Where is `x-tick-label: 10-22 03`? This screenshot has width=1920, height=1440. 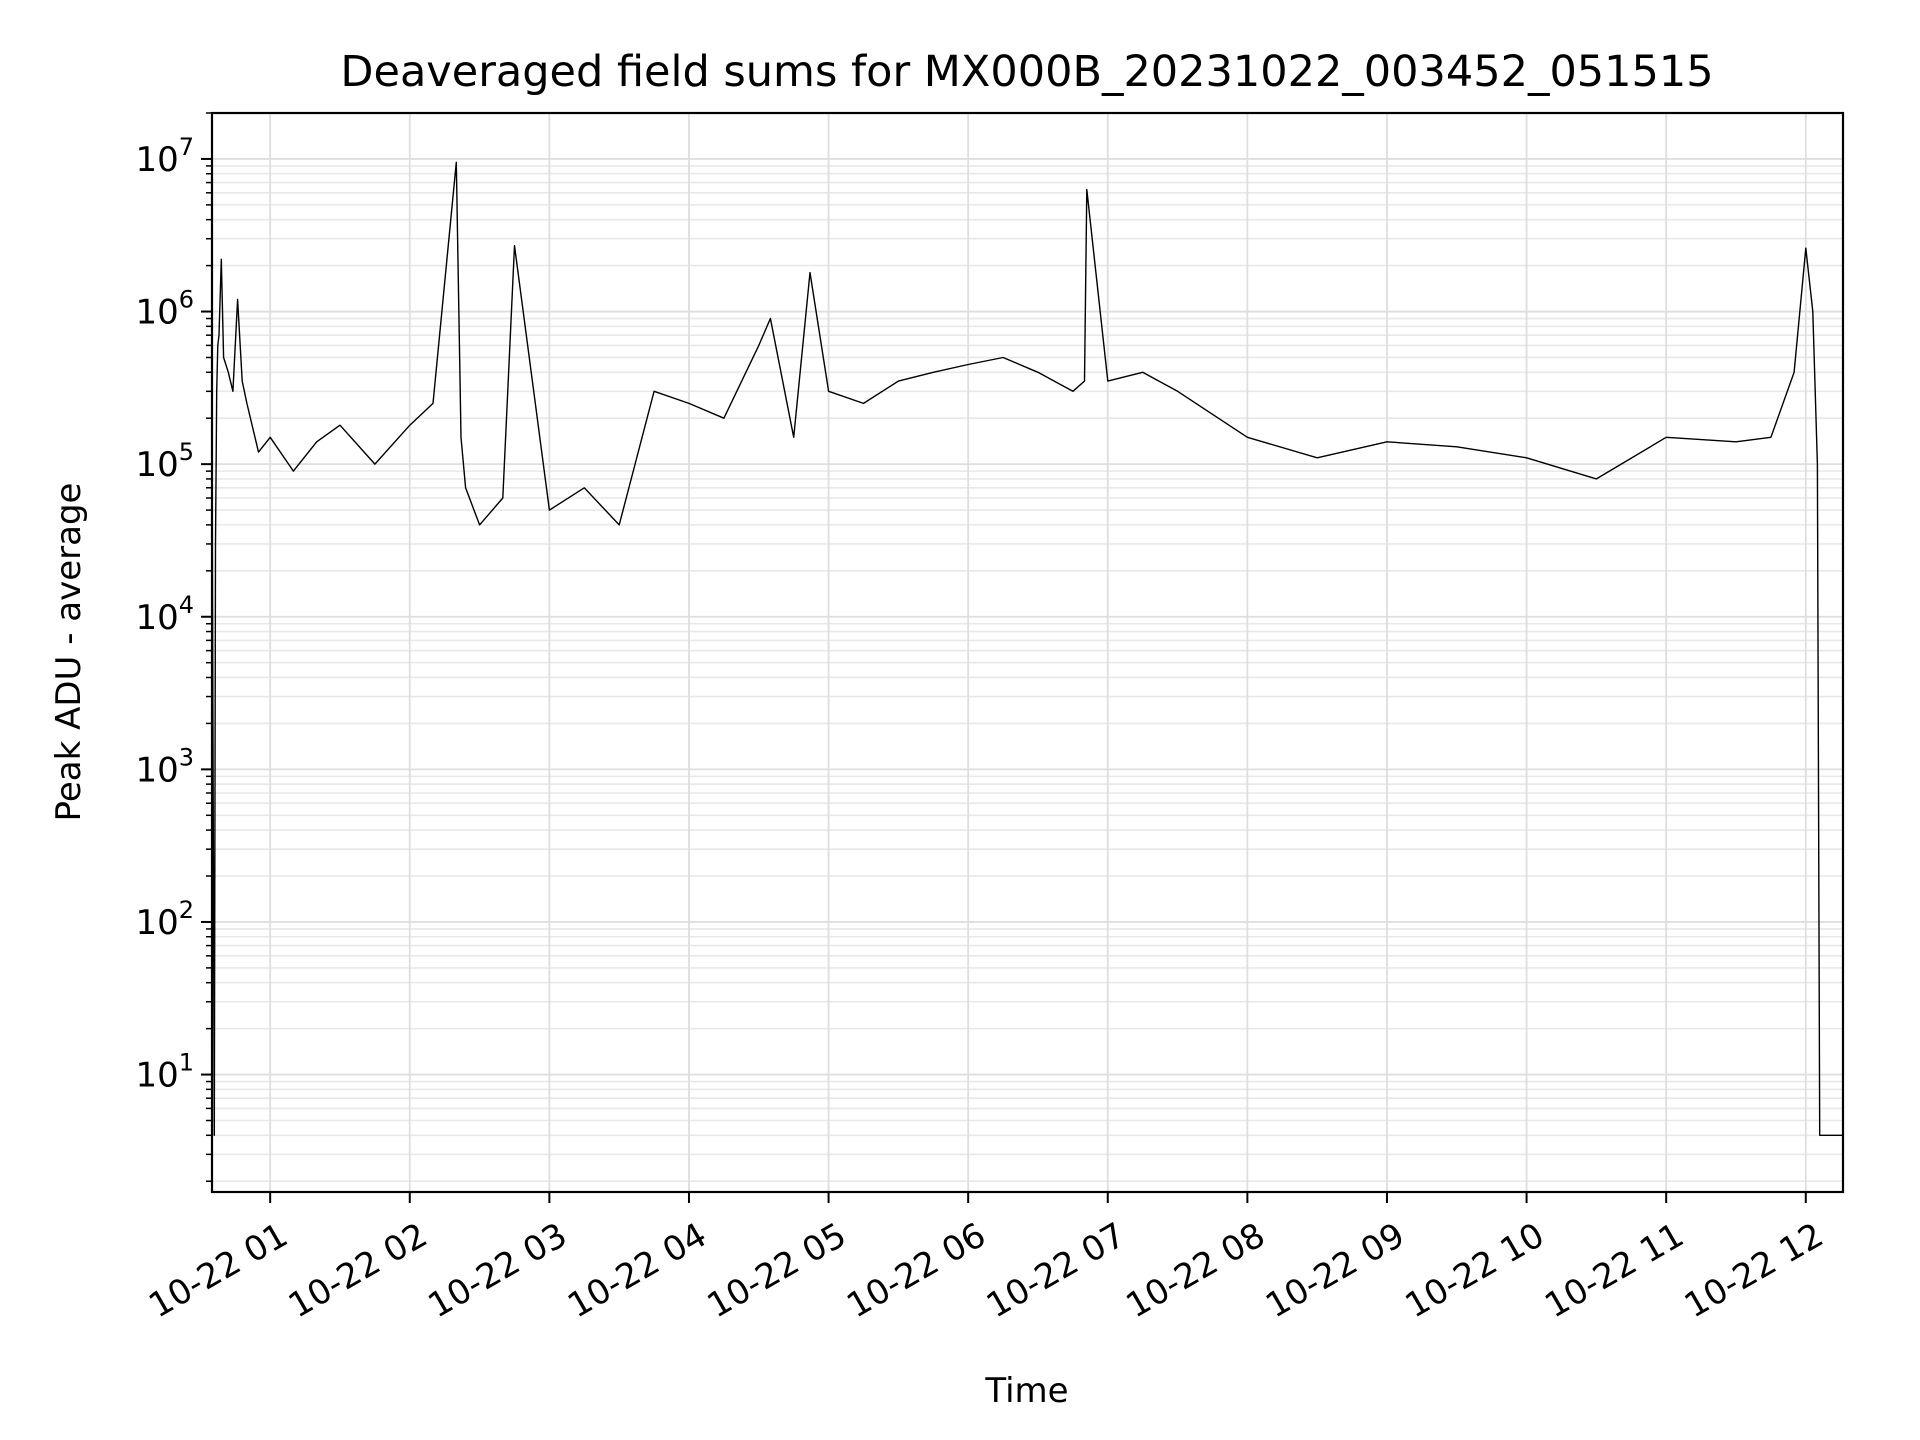 x-tick-label: 10-22 03 is located at coordinates (497, 1270).